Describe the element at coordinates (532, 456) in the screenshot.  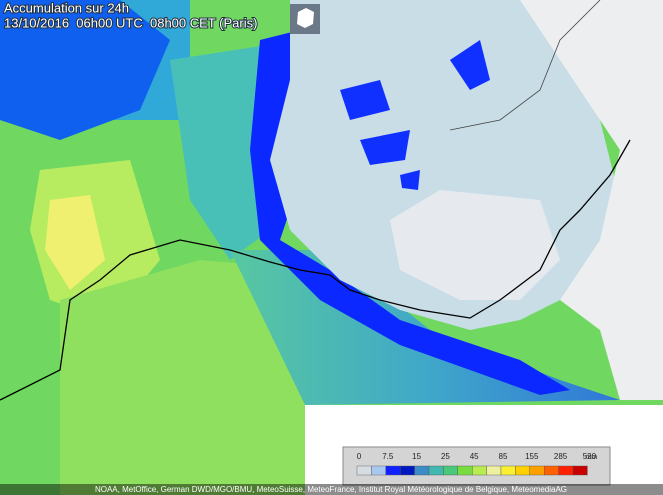
I see `legend-tick-label: 155` at that location.